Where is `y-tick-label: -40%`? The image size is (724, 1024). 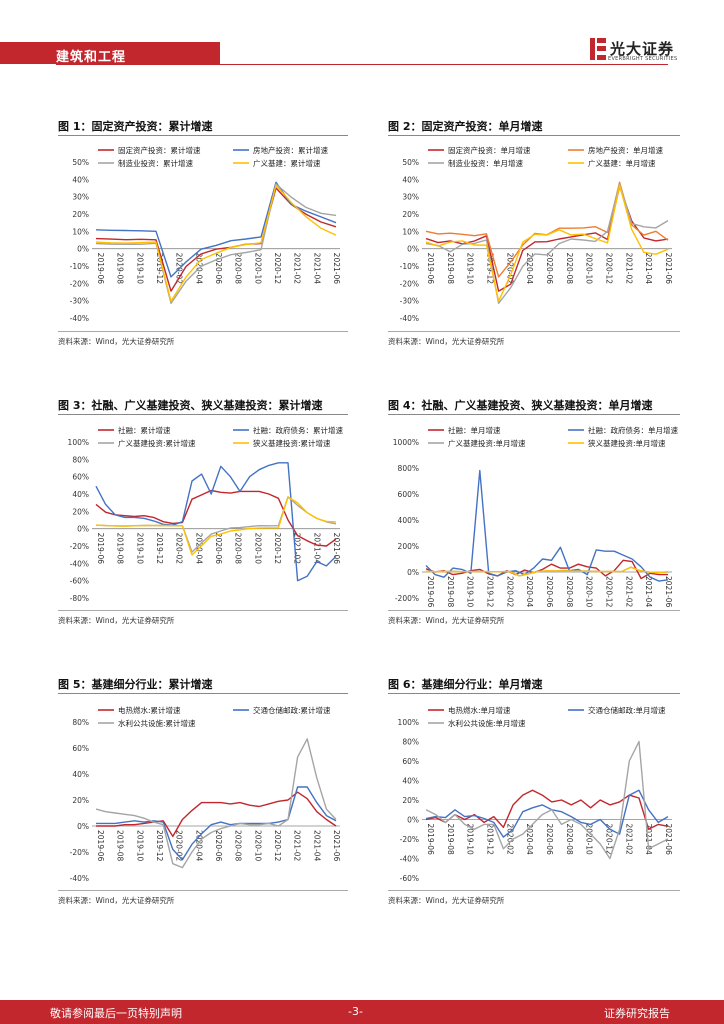
y-tick-label: -40% is located at coordinates (409, 859).